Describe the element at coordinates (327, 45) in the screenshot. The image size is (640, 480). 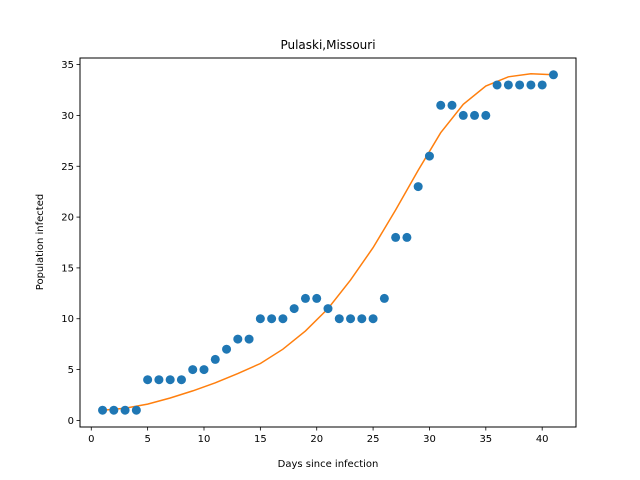
I see `chart-title: Pulaski,Missouri` at that location.